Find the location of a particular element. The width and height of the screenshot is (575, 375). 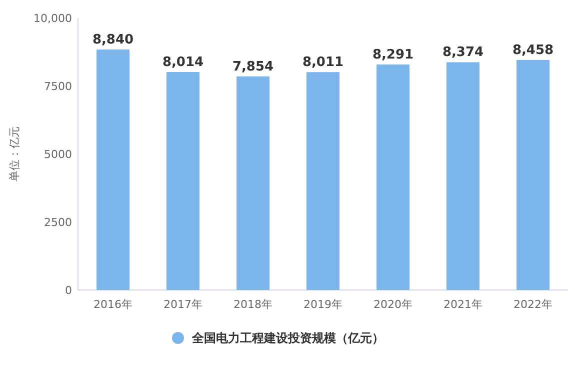

x-tick-label: 2016年 is located at coordinates (113, 304).